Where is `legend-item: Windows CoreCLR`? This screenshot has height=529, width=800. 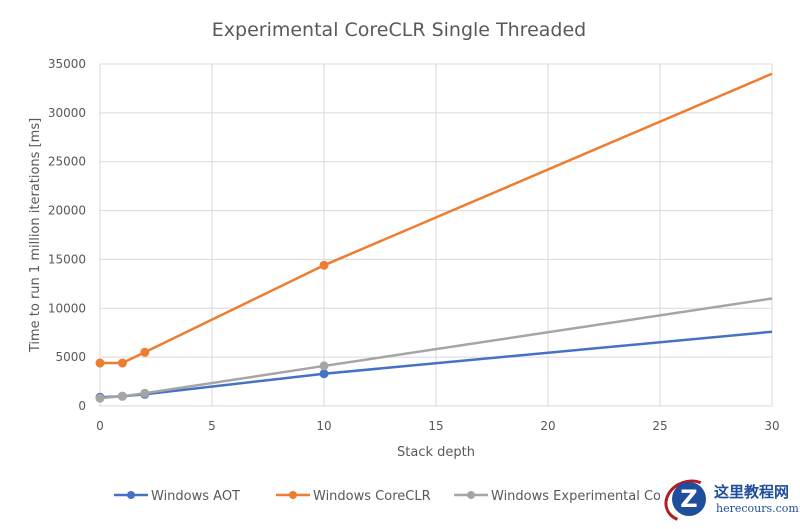 legend-item: Windows CoreCLR is located at coordinates (353, 496).